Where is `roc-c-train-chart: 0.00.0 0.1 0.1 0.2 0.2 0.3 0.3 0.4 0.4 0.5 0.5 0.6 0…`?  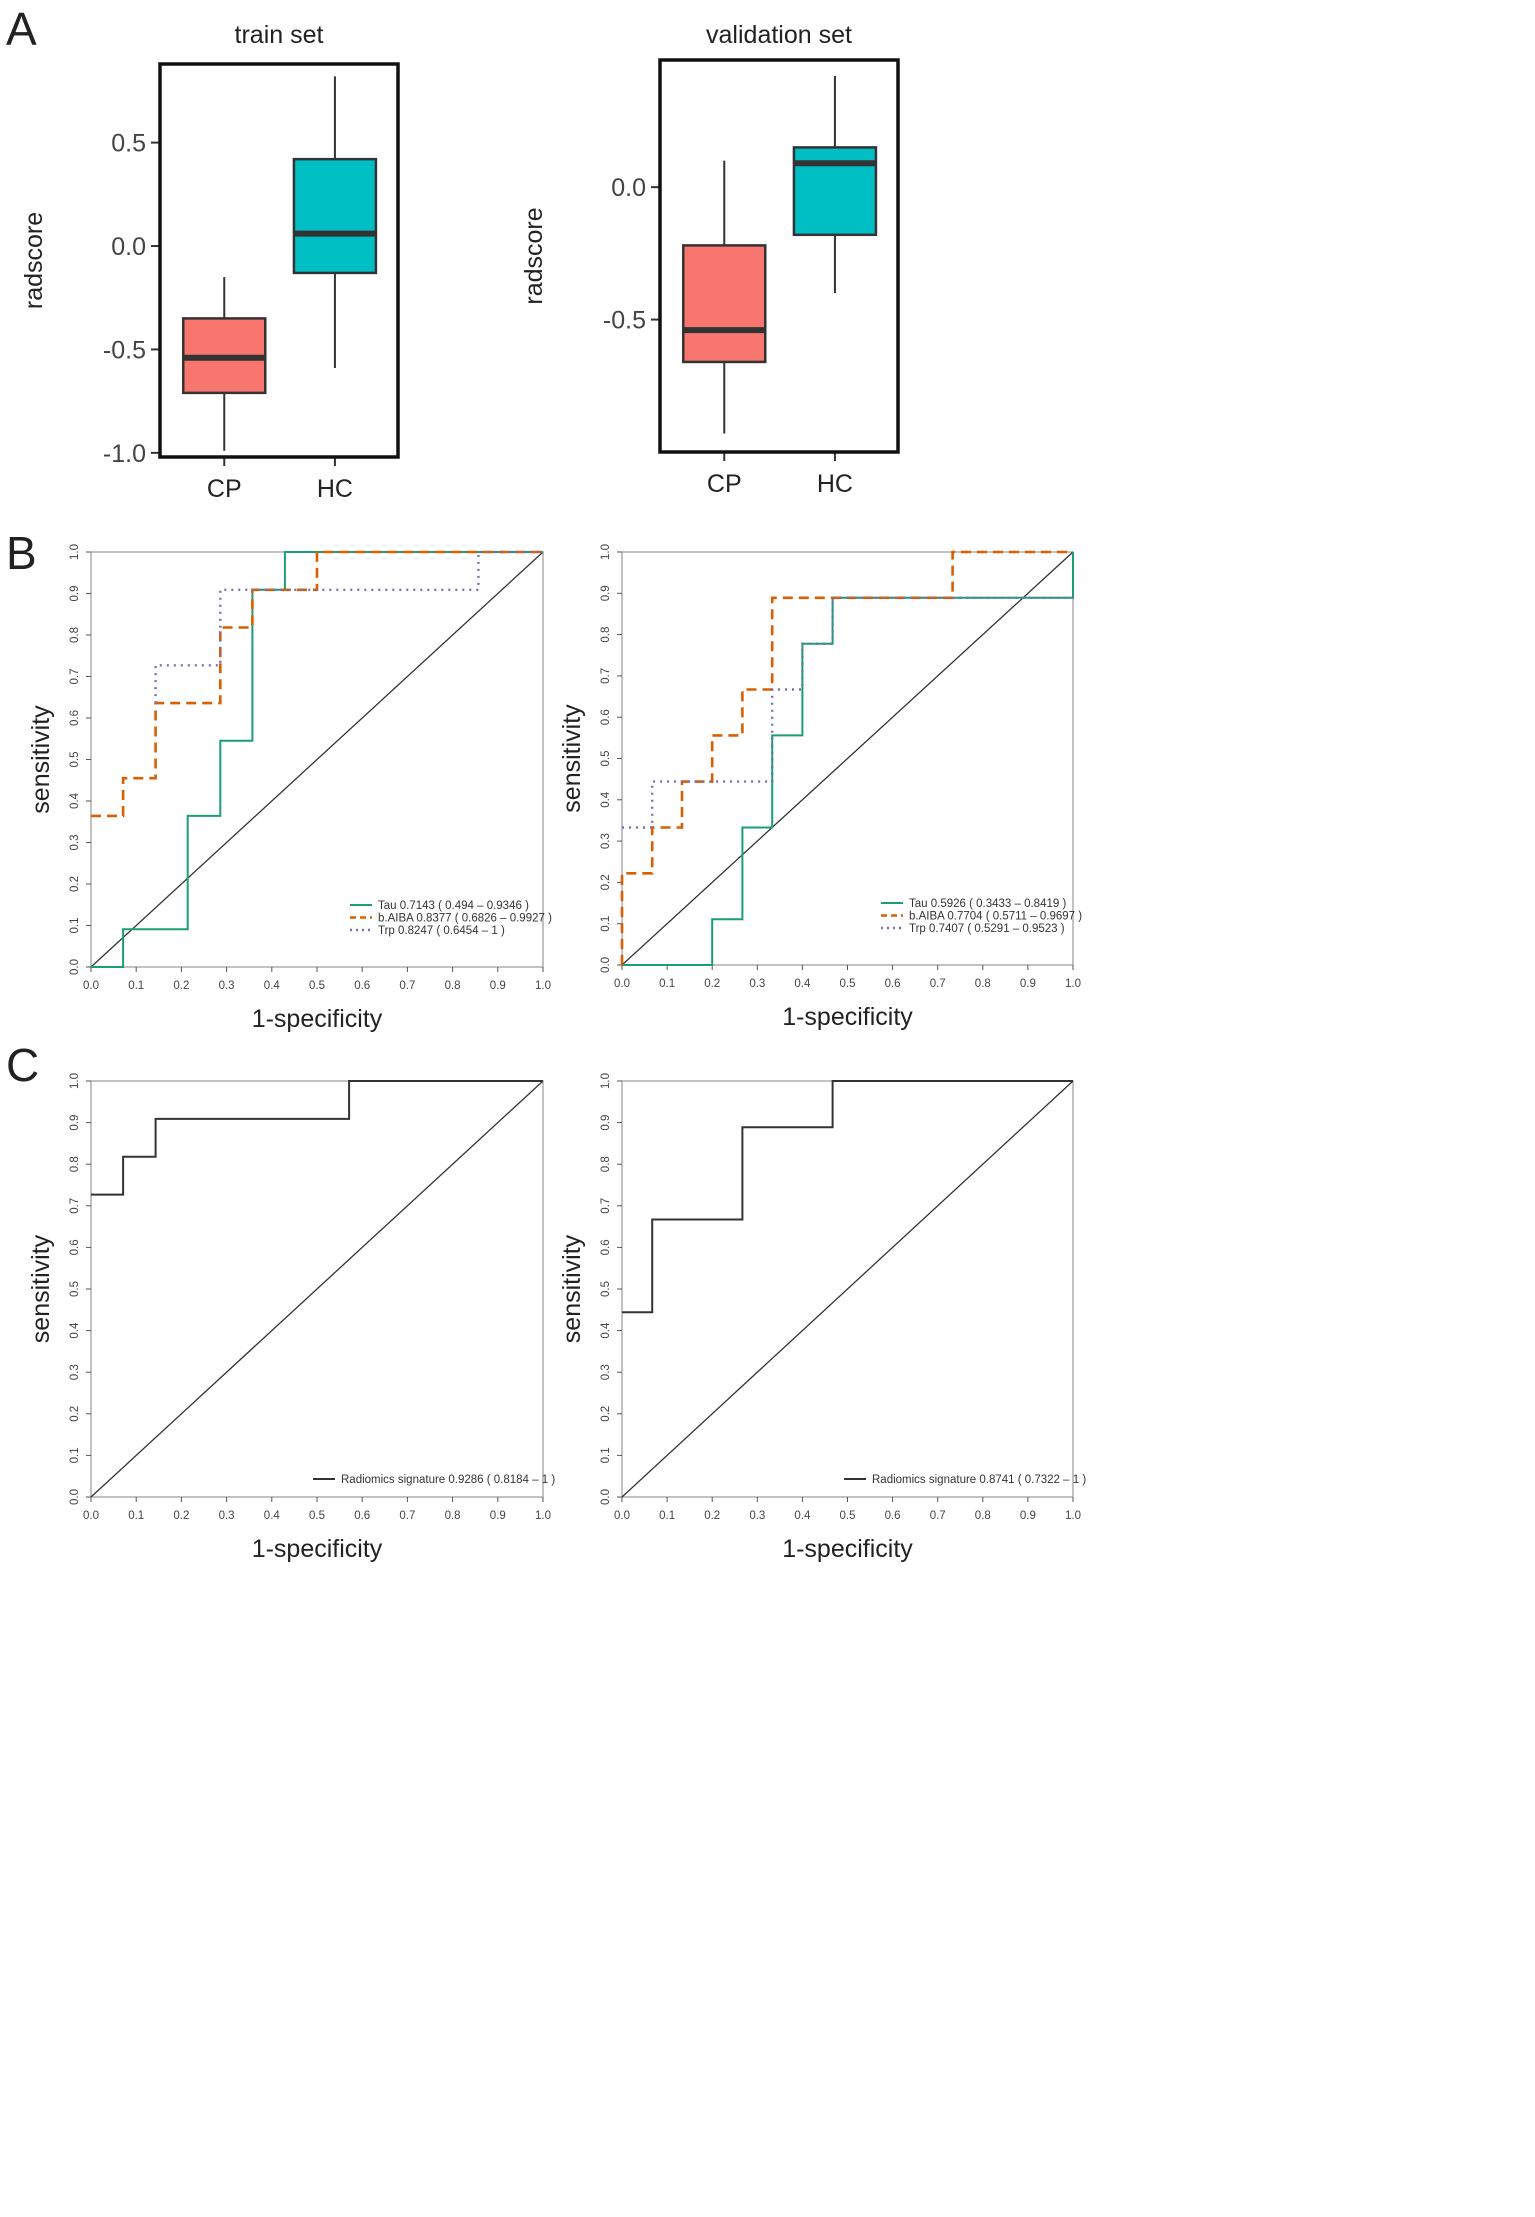
roc-c-train-chart: 0.00.0 0.1 0.1 0.2 0.2 0.3 0.3 0.4 0.4 0.5 0.5 0.6 0… is located at coordinates (291, 1318).